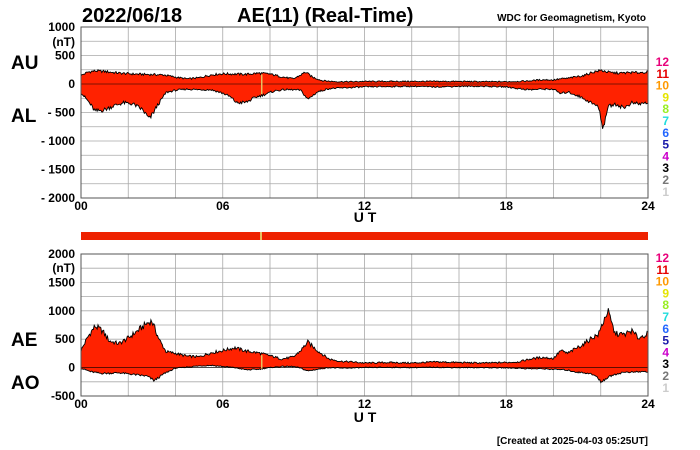 This screenshot has height=450, width=700. What do you see at coordinates (572, 441) in the screenshot?
I see `created-timestamp: [Created at 2025-04-03 05:25UT]` at bounding box center [572, 441].